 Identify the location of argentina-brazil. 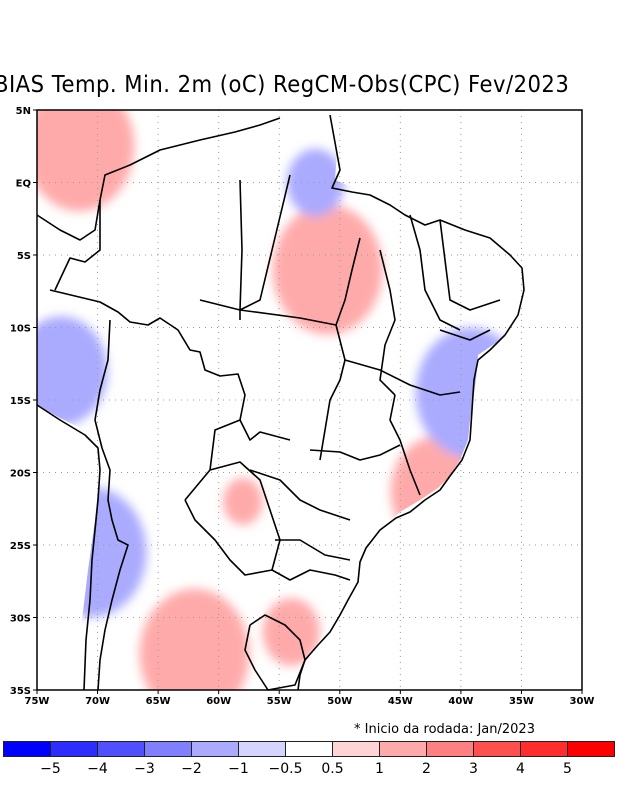
(311, 575).